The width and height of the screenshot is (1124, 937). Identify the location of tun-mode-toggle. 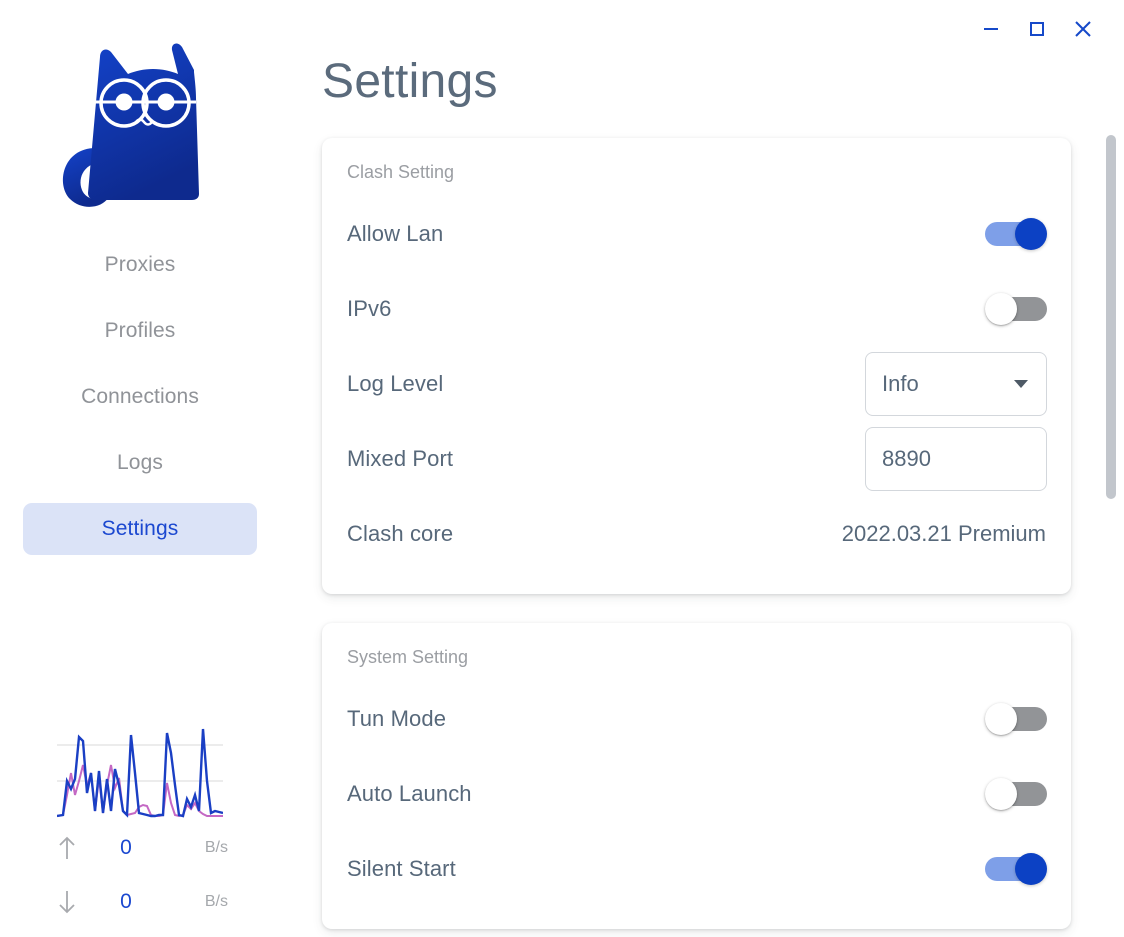
(1016, 719).